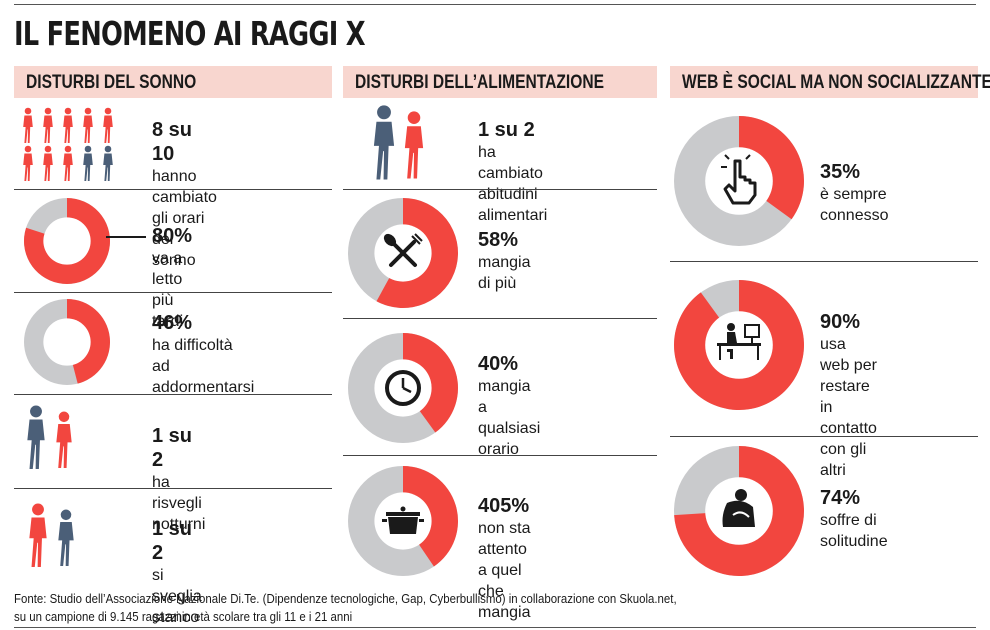 This screenshot has width=990, height=630. I want to click on stat-value: 8 su 10, so click(172, 142).